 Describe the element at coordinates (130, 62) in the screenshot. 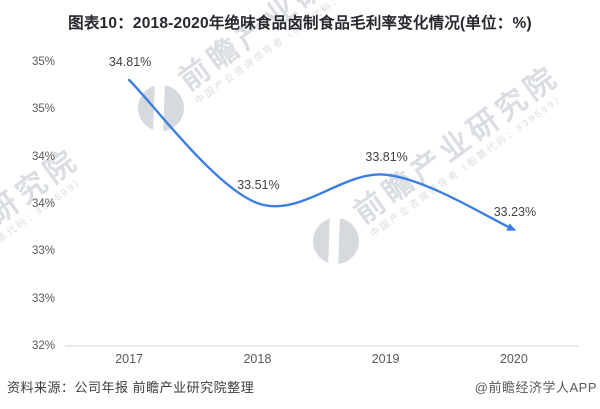

I see `data-point-label: 34.81%` at that location.